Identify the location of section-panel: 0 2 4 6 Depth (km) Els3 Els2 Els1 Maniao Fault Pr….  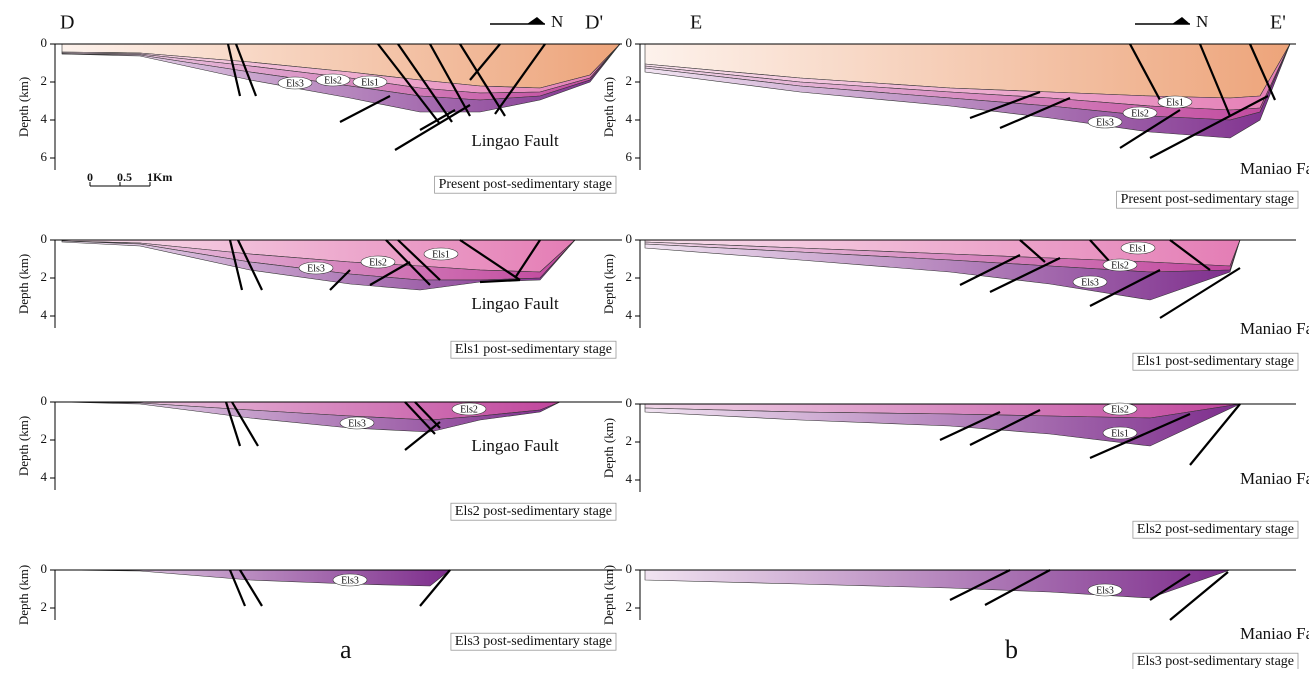
(955, 122).